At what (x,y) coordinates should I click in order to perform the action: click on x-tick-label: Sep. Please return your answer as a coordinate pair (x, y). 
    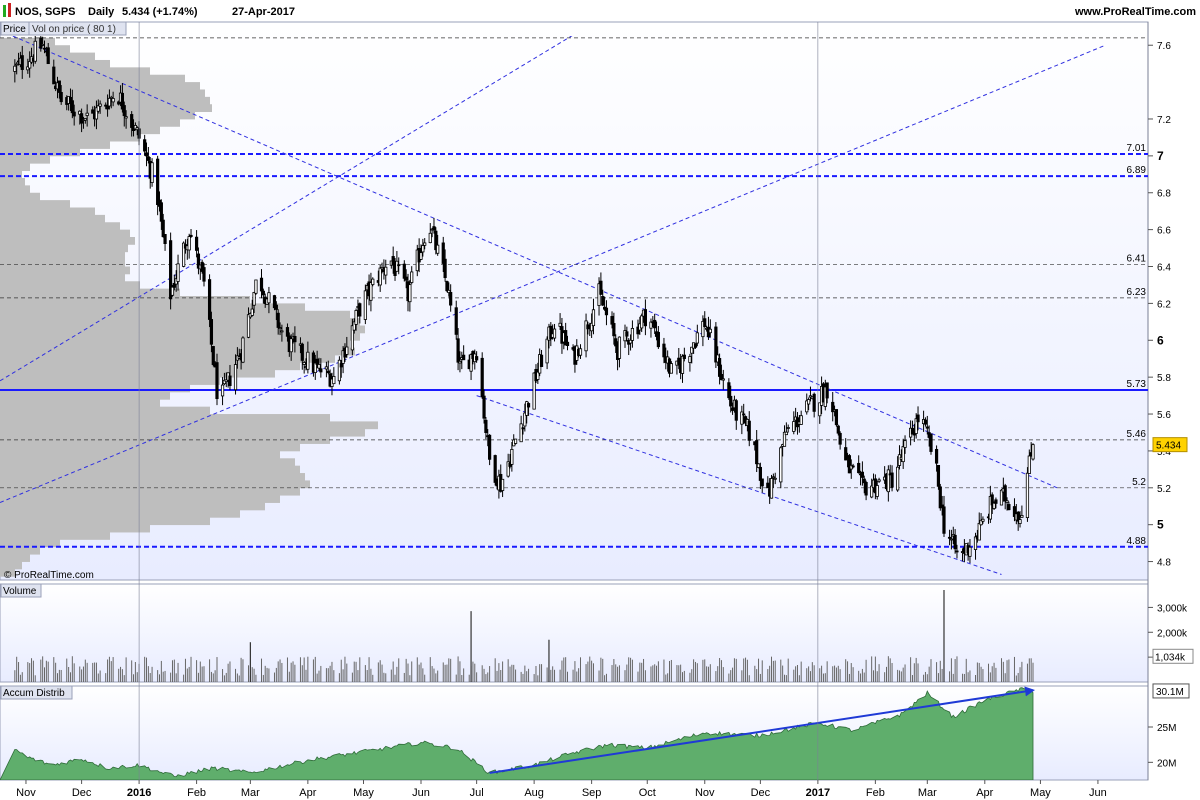
    Looking at the image, I should click on (592, 793).